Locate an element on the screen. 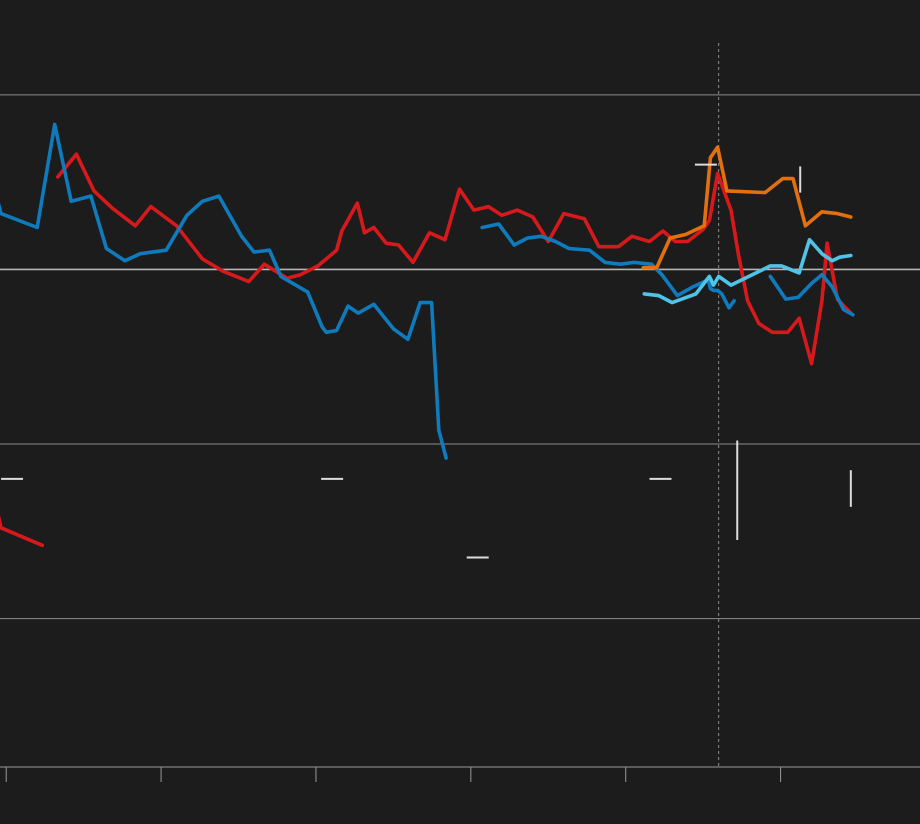 This screenshot has width=920, height=824. series-line-red is located at coordinates (22, 531).